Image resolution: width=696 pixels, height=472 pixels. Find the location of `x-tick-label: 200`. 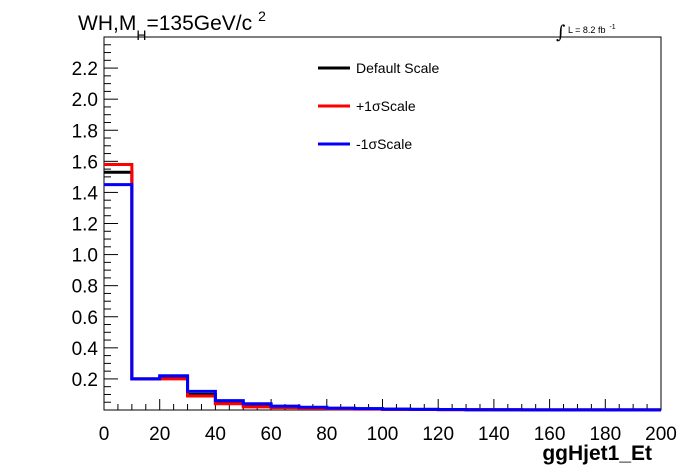

x-tick-label: 200 is located at coordinates (661, 434).